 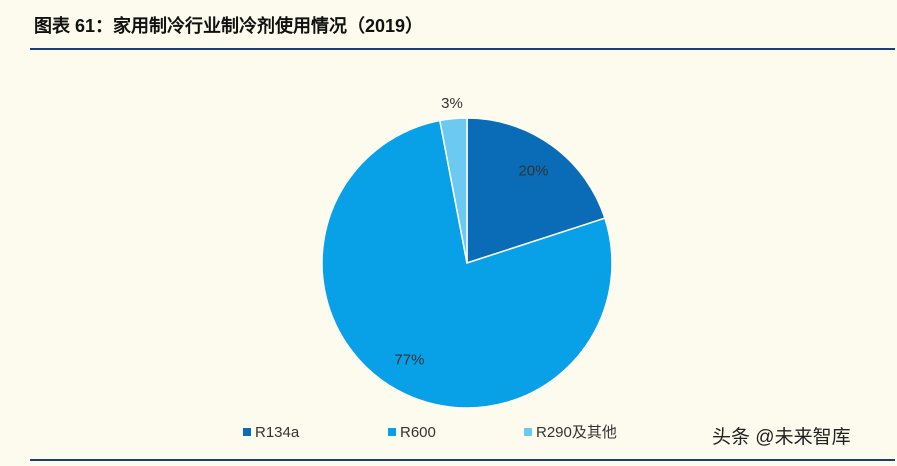 I want to click on watermark: 头条 @未来智库, so click(x=781, y=437).